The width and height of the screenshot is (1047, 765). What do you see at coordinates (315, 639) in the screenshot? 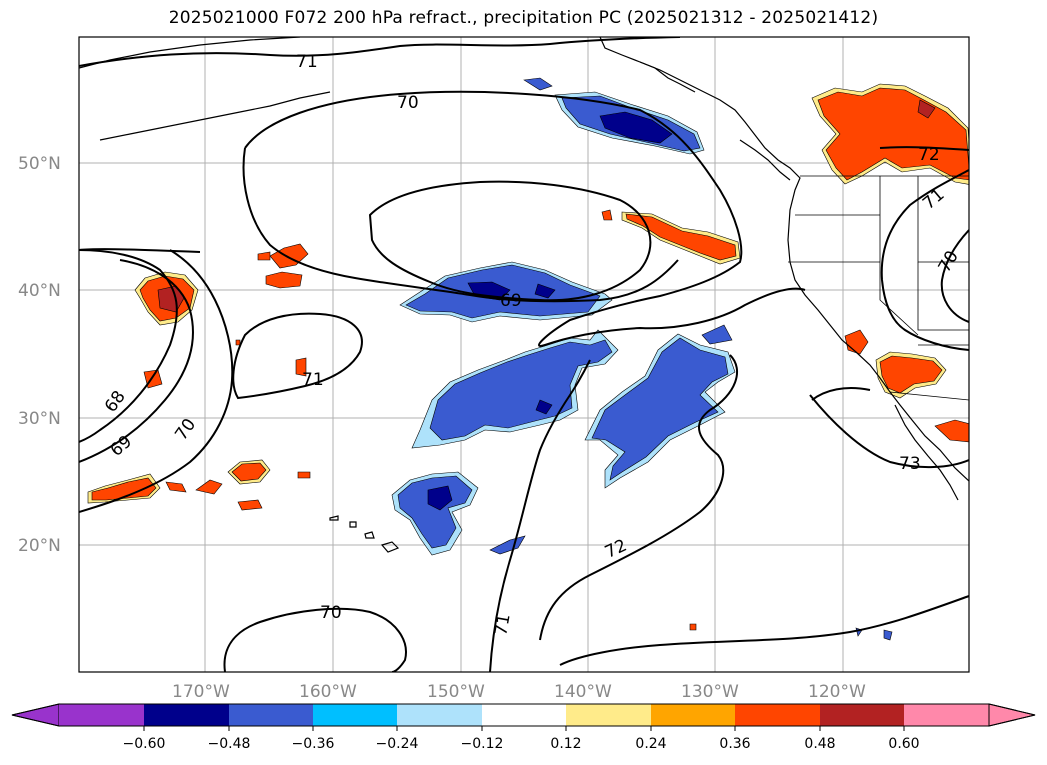
I see `contour-70-south` at bounding box center [315, 639].